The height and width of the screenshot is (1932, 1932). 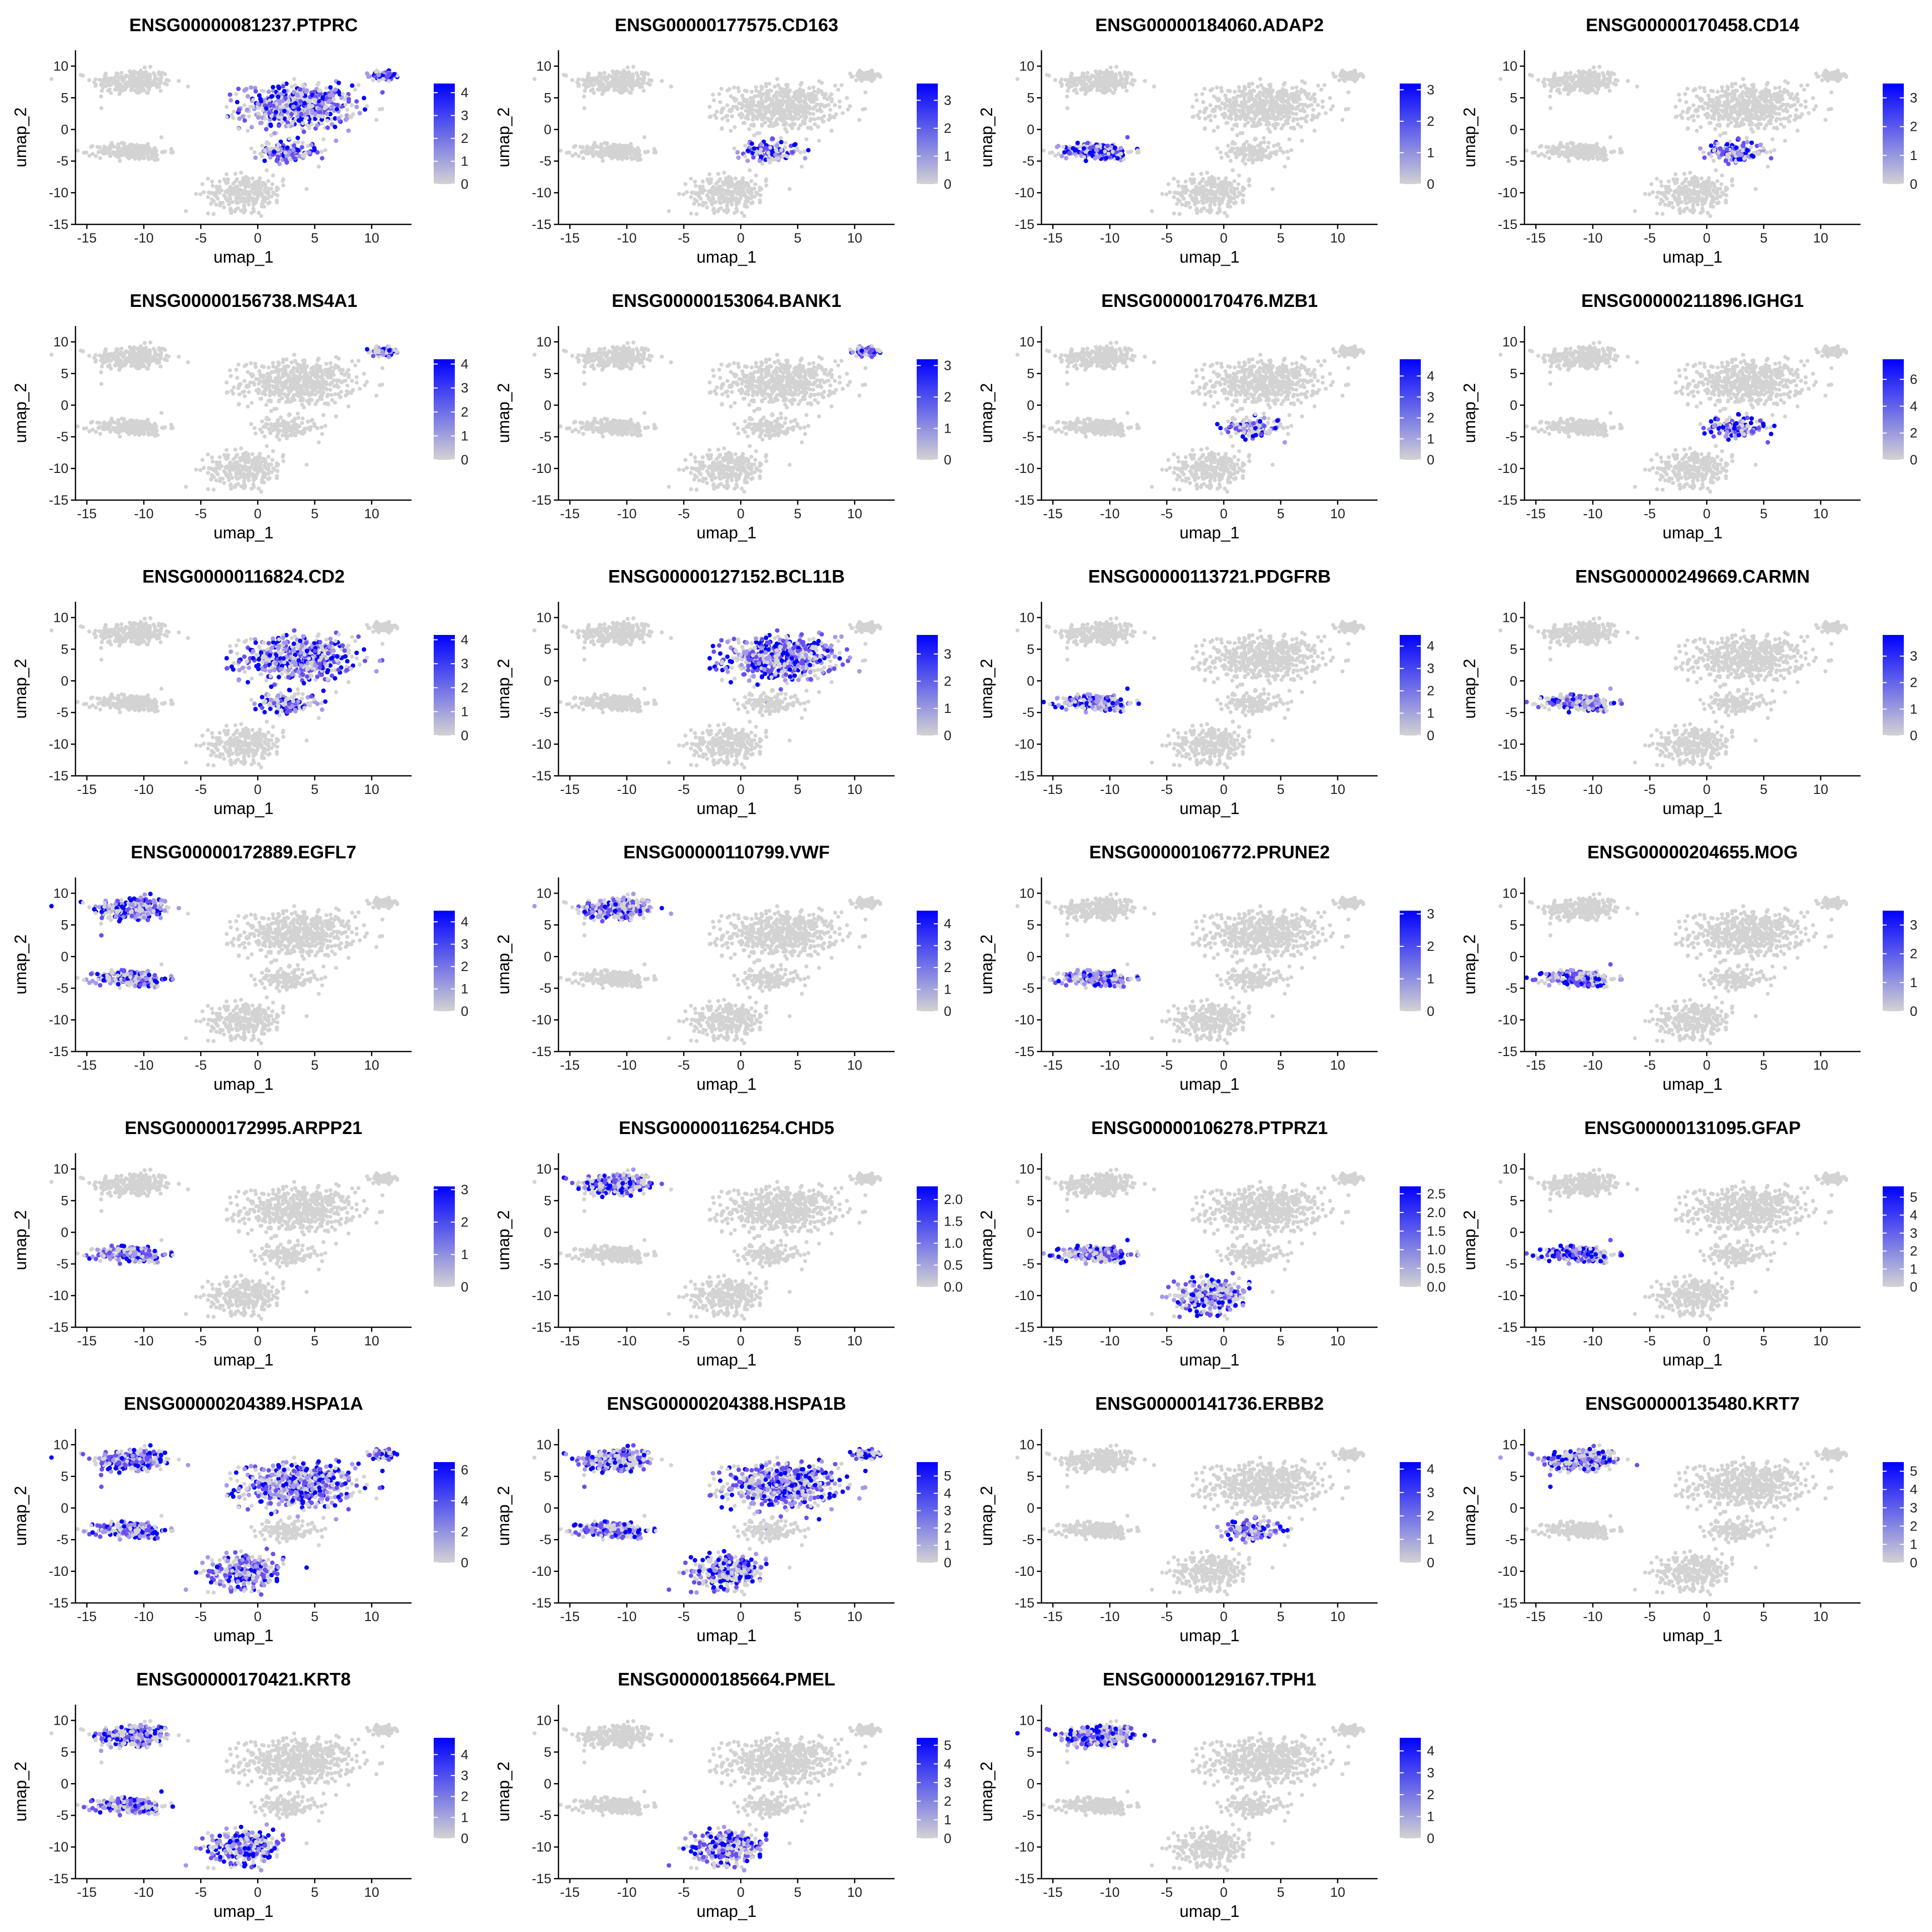 What do you see at coordinates (64, 98) in the screenshot?
I see `y-tick-label: 5` at bounding box center [64, 98].